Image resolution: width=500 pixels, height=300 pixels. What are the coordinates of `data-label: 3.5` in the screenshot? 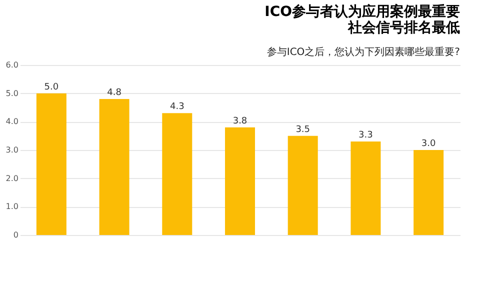 It's located at (303, 129).